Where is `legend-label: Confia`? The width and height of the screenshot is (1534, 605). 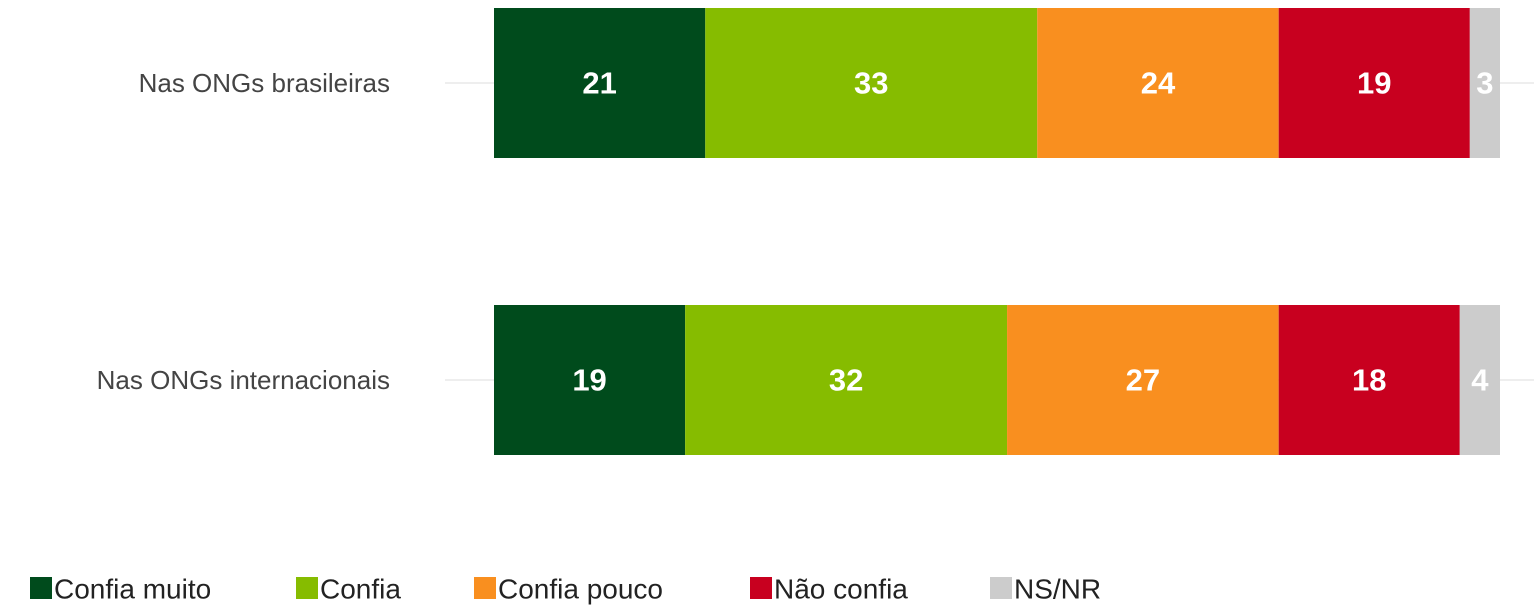
legend-label: Confia is located at coordinates (360, 589).